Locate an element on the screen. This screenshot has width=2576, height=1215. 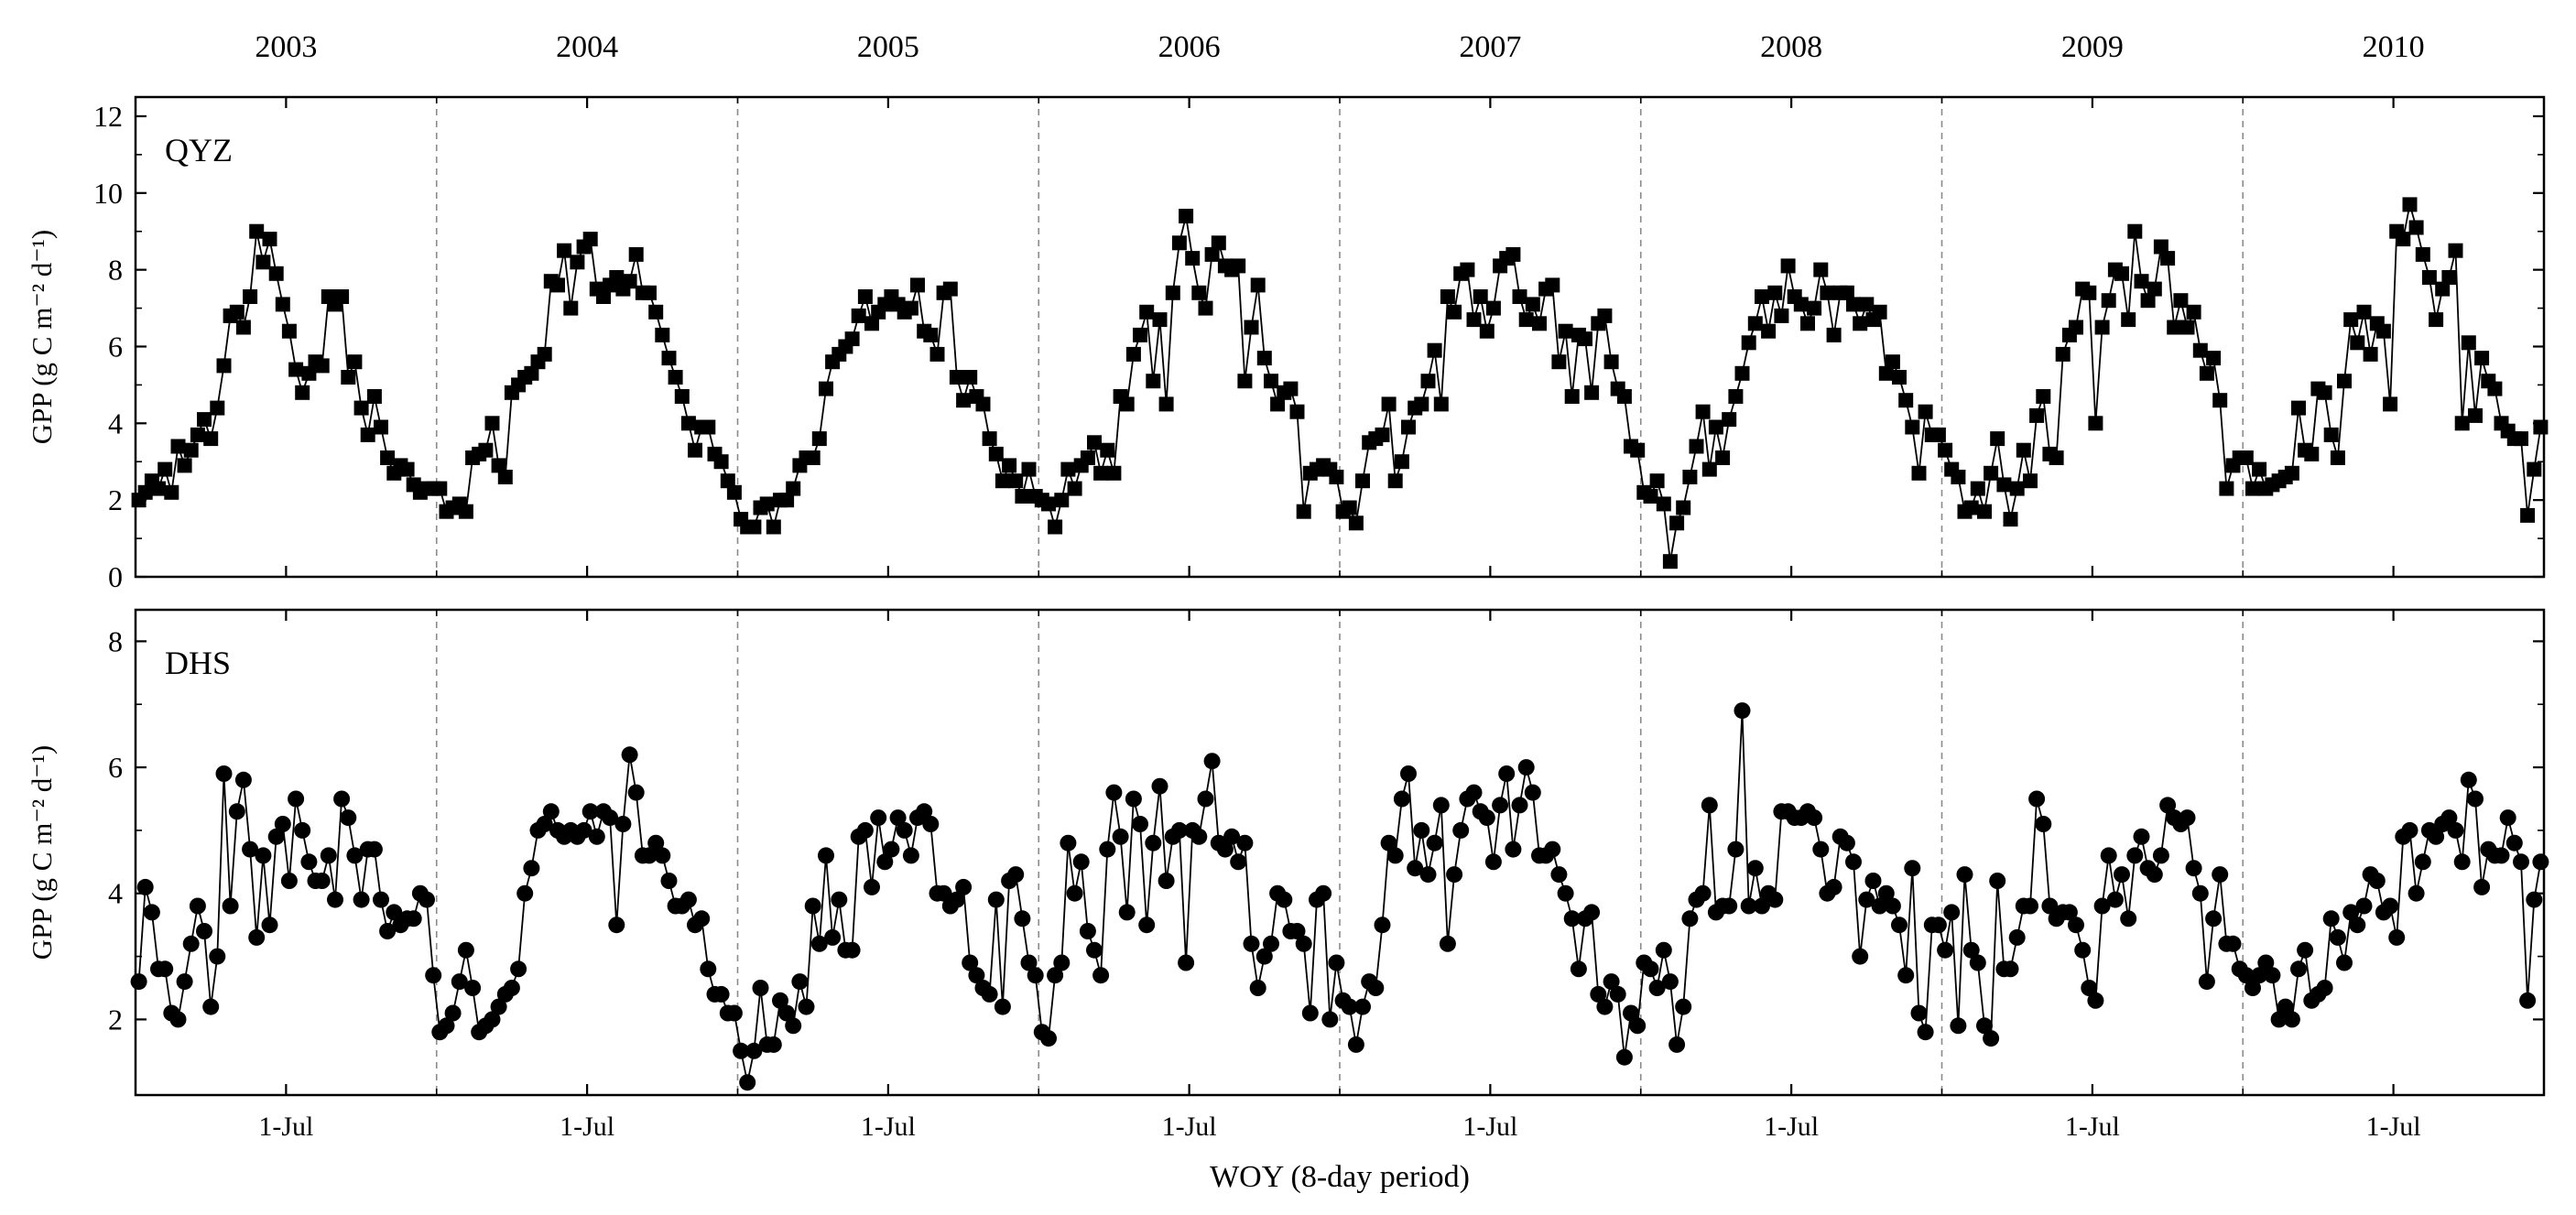
x-tick-label-2008: 1-Jul is located at coordinates (1791, 1127).